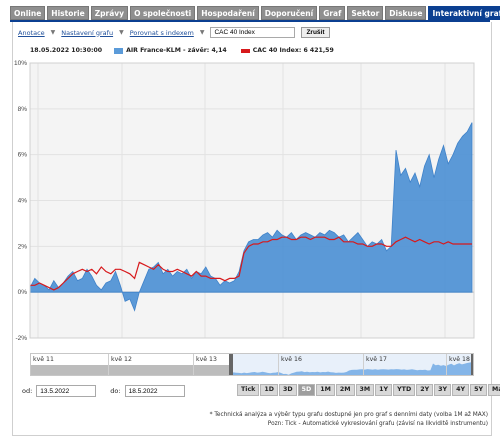 The width and height of the screenshot is (500, 441). What do you see at coordinates (245, 50) in the screenshot?
I see `legend-swatch-cac40` at bounding box center [245, 50].